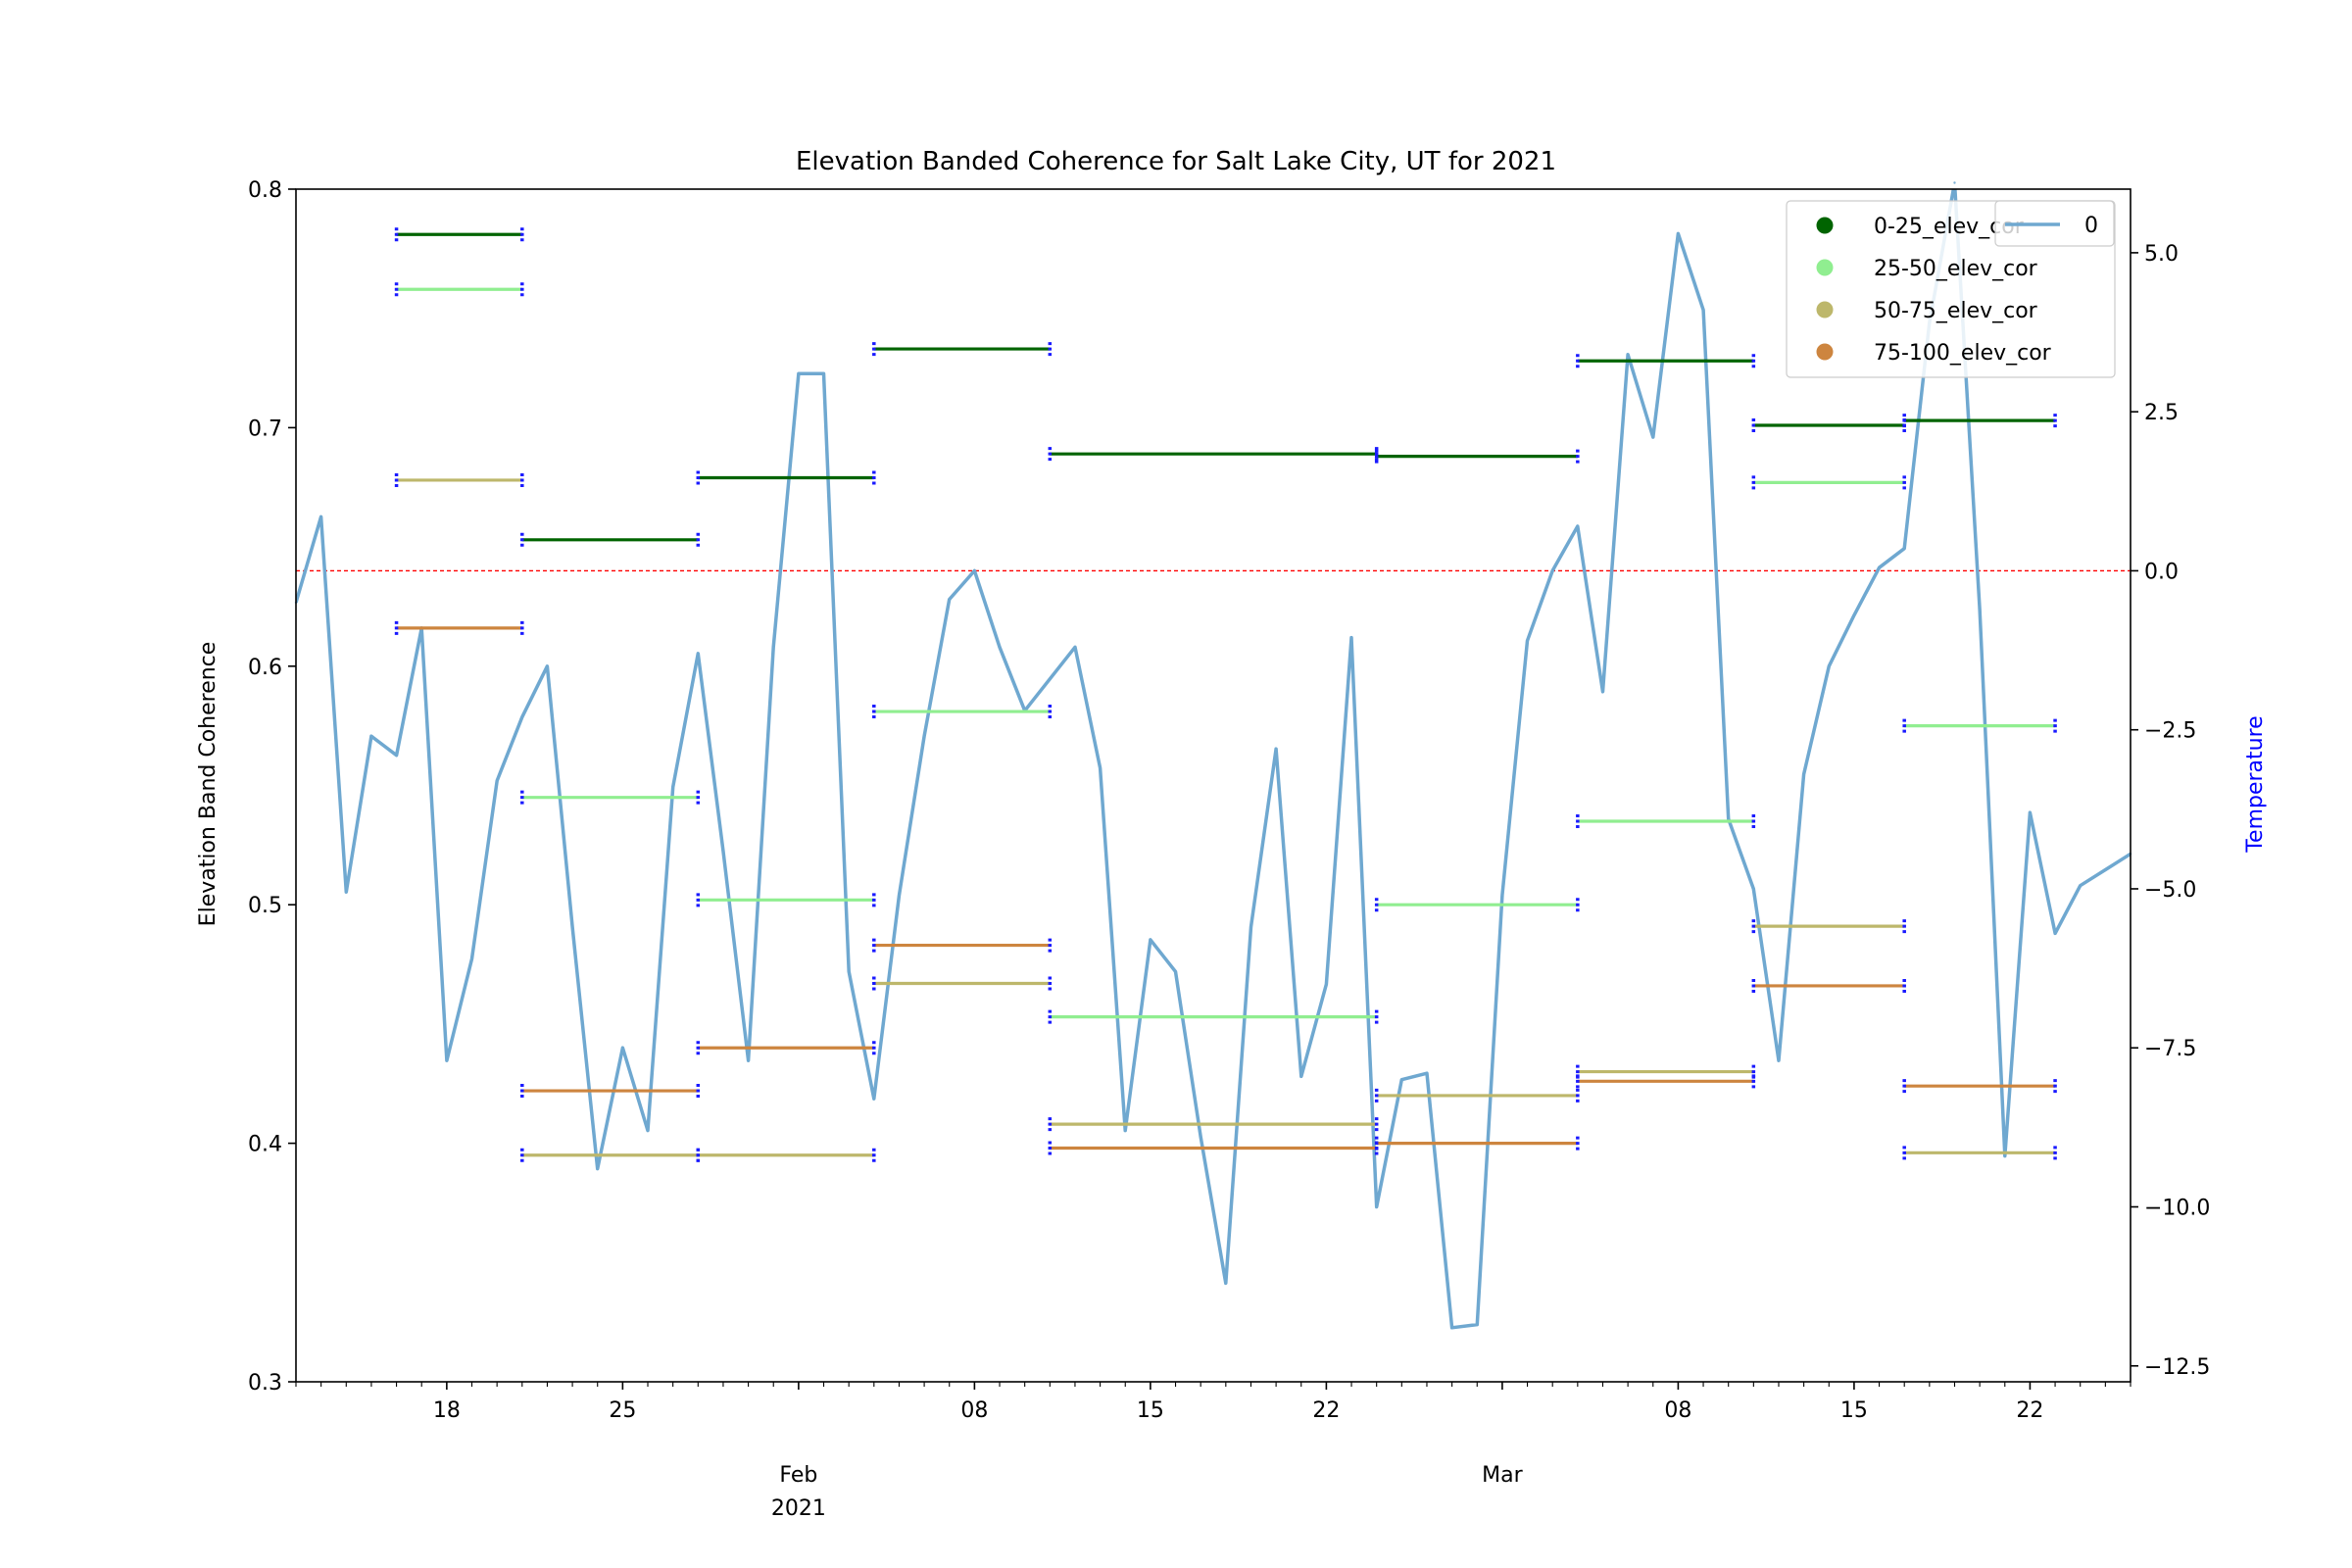 This screenshot has width=2352, height=1568. I want to click on legend-label: 50-75_elev_cor, so click(1956, 311).